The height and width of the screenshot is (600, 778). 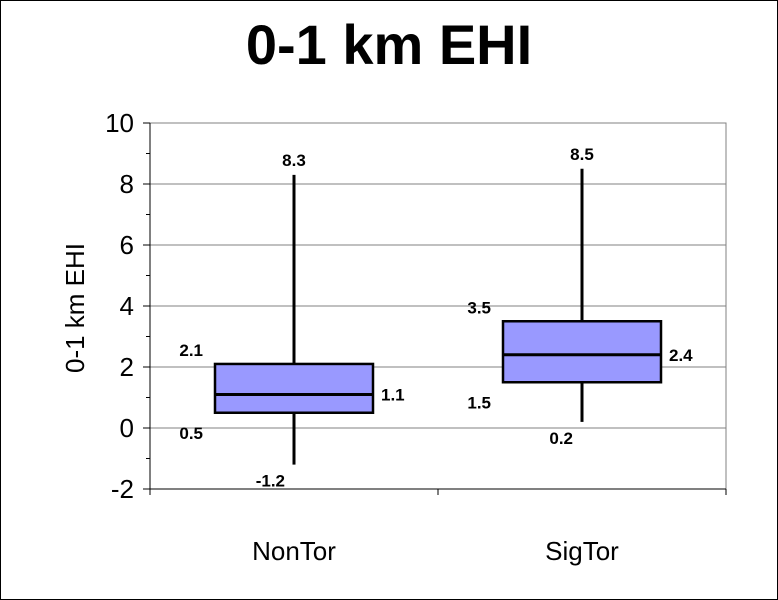 What do you see at coordinates (127, 428) in the screenshot?
I see `y-tick-label-1: 0` at bounding box center [127, 428].